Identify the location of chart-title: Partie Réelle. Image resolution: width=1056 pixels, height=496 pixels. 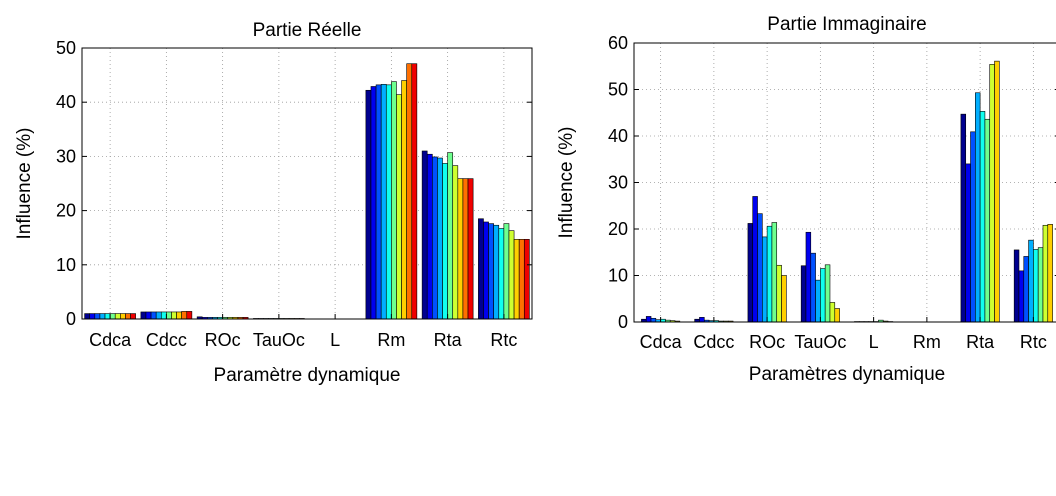
(307, 30).